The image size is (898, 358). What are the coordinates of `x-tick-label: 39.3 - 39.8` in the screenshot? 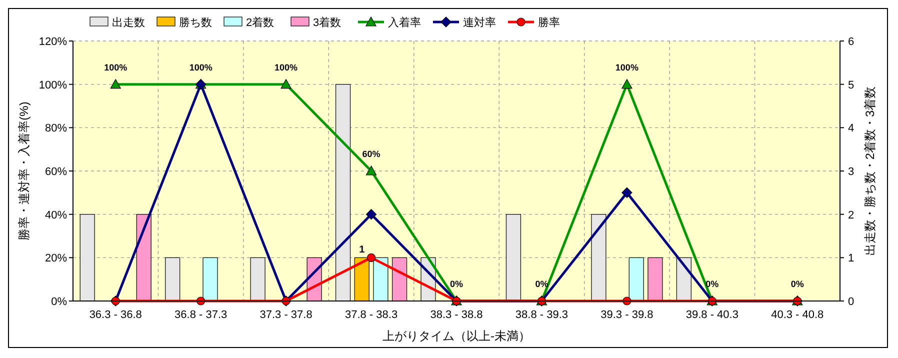 It's located at (627, 315).